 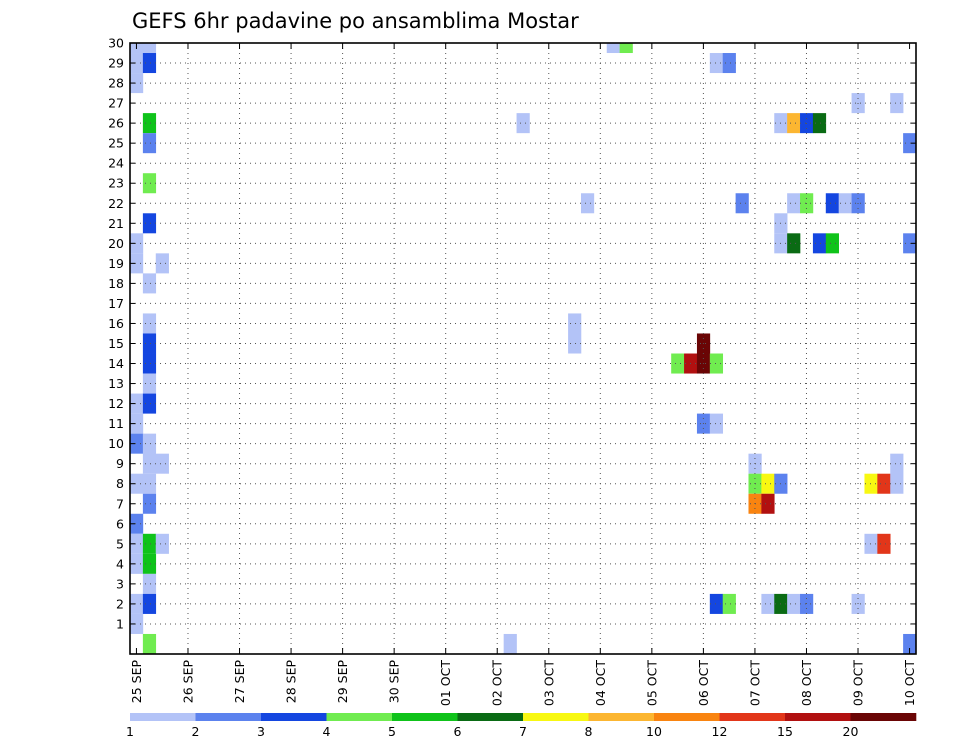 I want to click on y-tick-label: 5, so click(x=120, y=543).